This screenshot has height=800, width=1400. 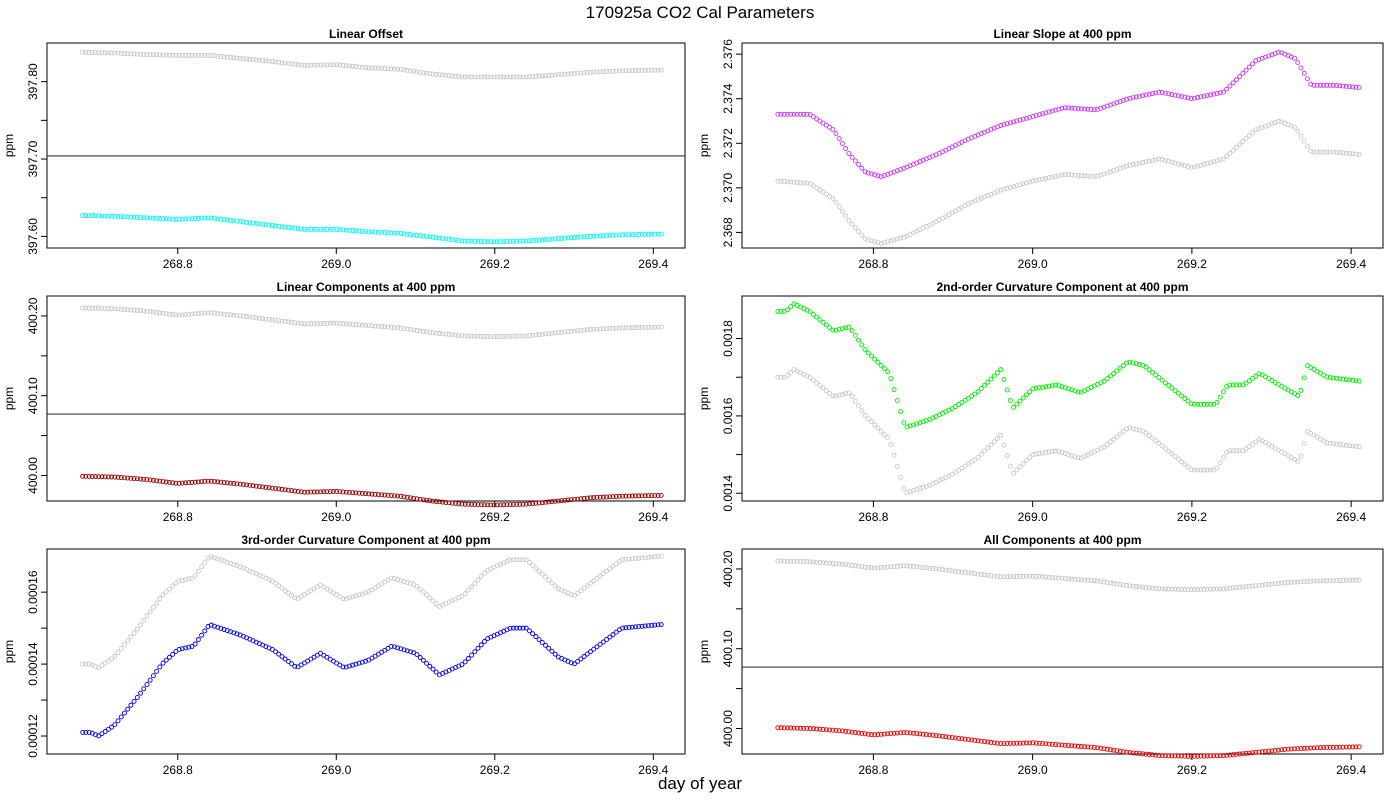 What do you see at coordinates (653, 264) in the screenshot?
I see `x-tick-label: 269.4` at bounding box center [653, 264].